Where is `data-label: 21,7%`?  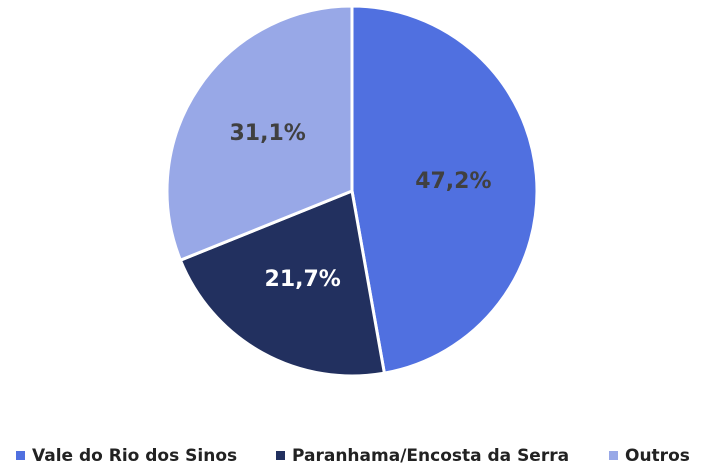 data-label: 21,7% is located at coordinates (303, 279).